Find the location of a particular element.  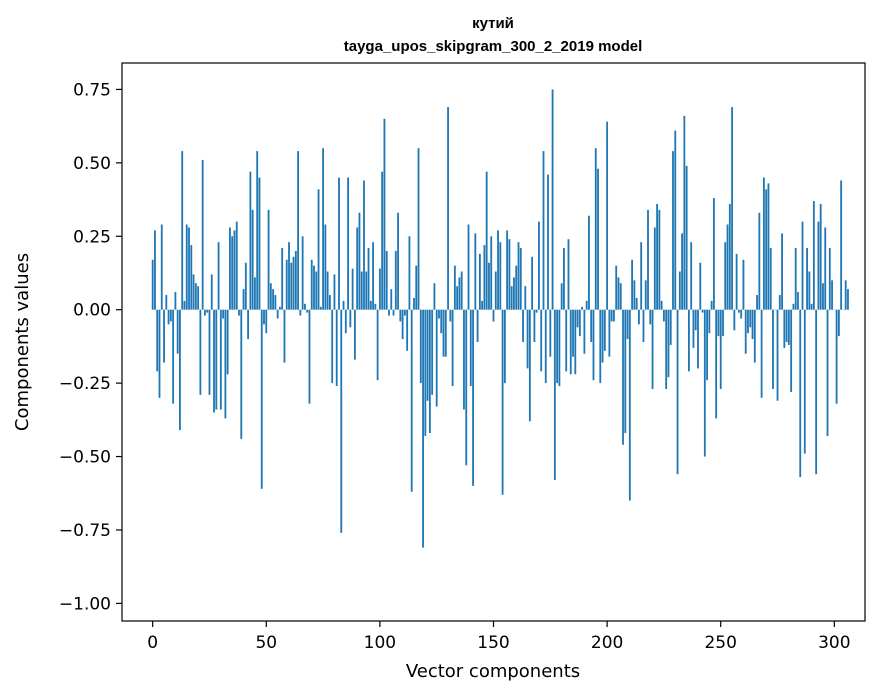

chart-subtitle: tayga_upos_skipgram_300_2_2019 model is located at coordinates (493, 46).